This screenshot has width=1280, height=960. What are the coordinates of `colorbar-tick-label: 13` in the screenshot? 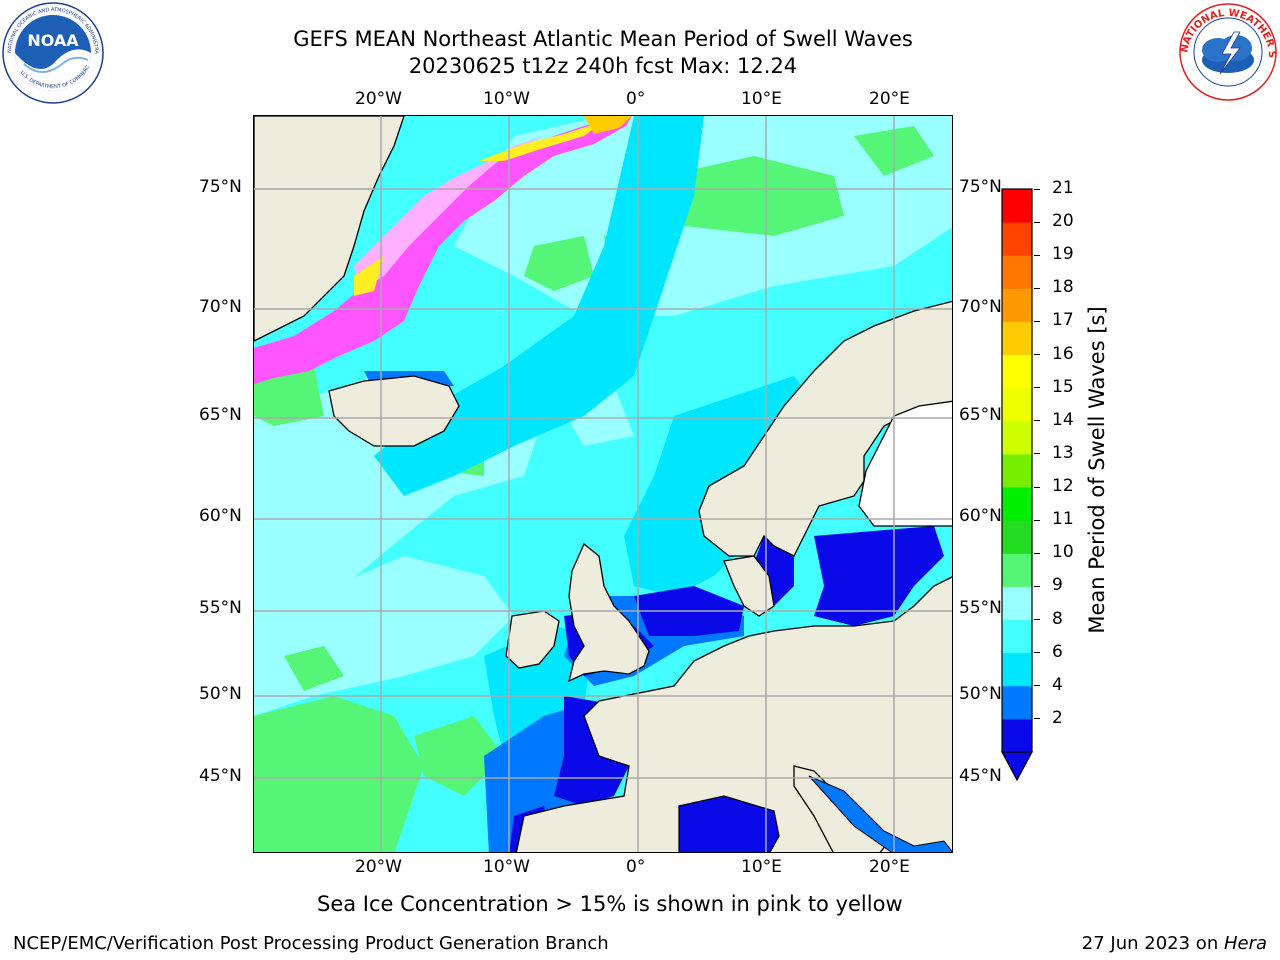 It's located at (1063, 452).